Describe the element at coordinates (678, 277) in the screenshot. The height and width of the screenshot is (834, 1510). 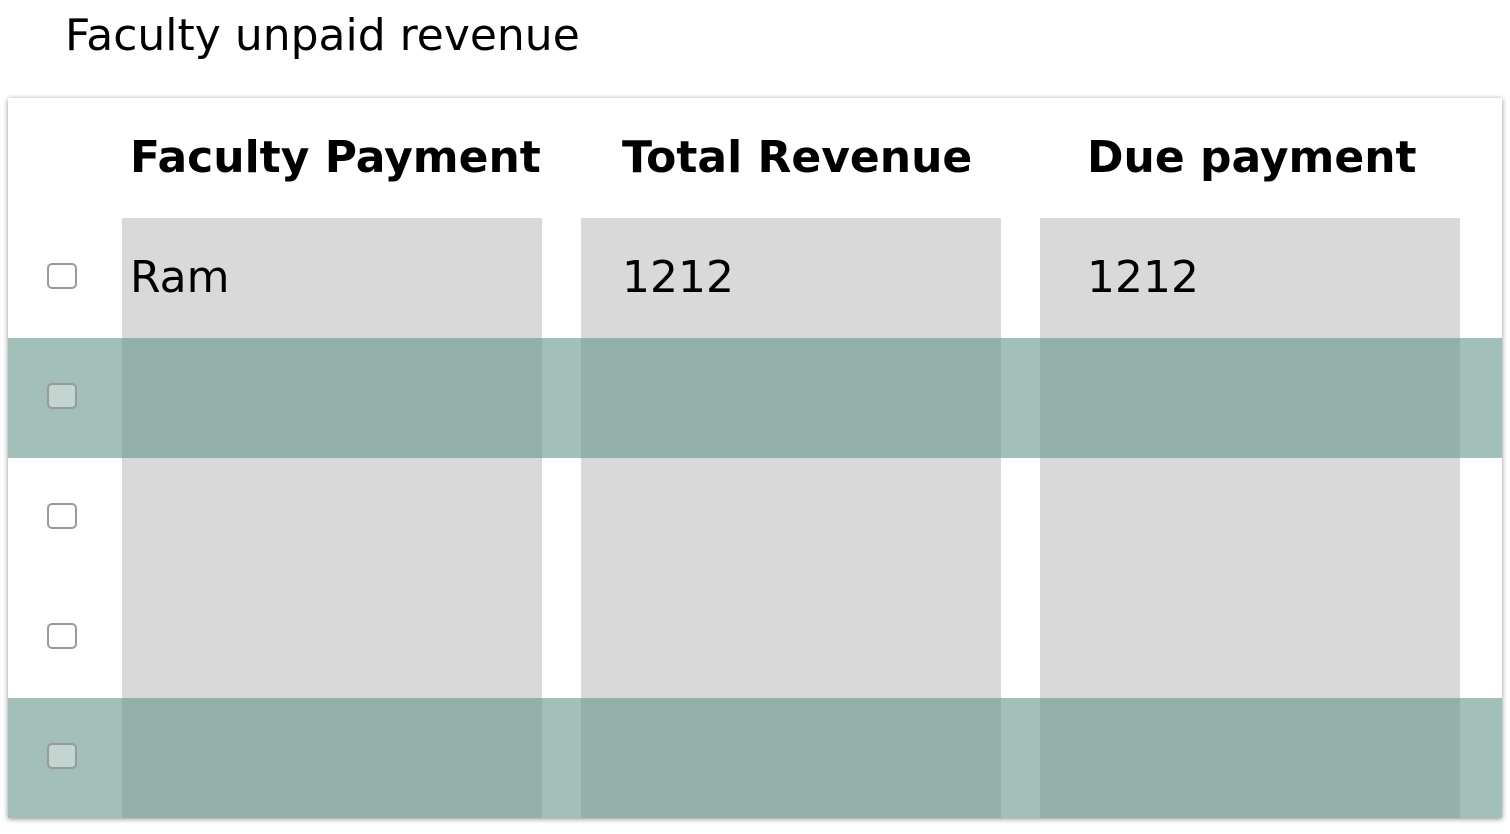
I see `cell-total-revenue: 1212` at that location.